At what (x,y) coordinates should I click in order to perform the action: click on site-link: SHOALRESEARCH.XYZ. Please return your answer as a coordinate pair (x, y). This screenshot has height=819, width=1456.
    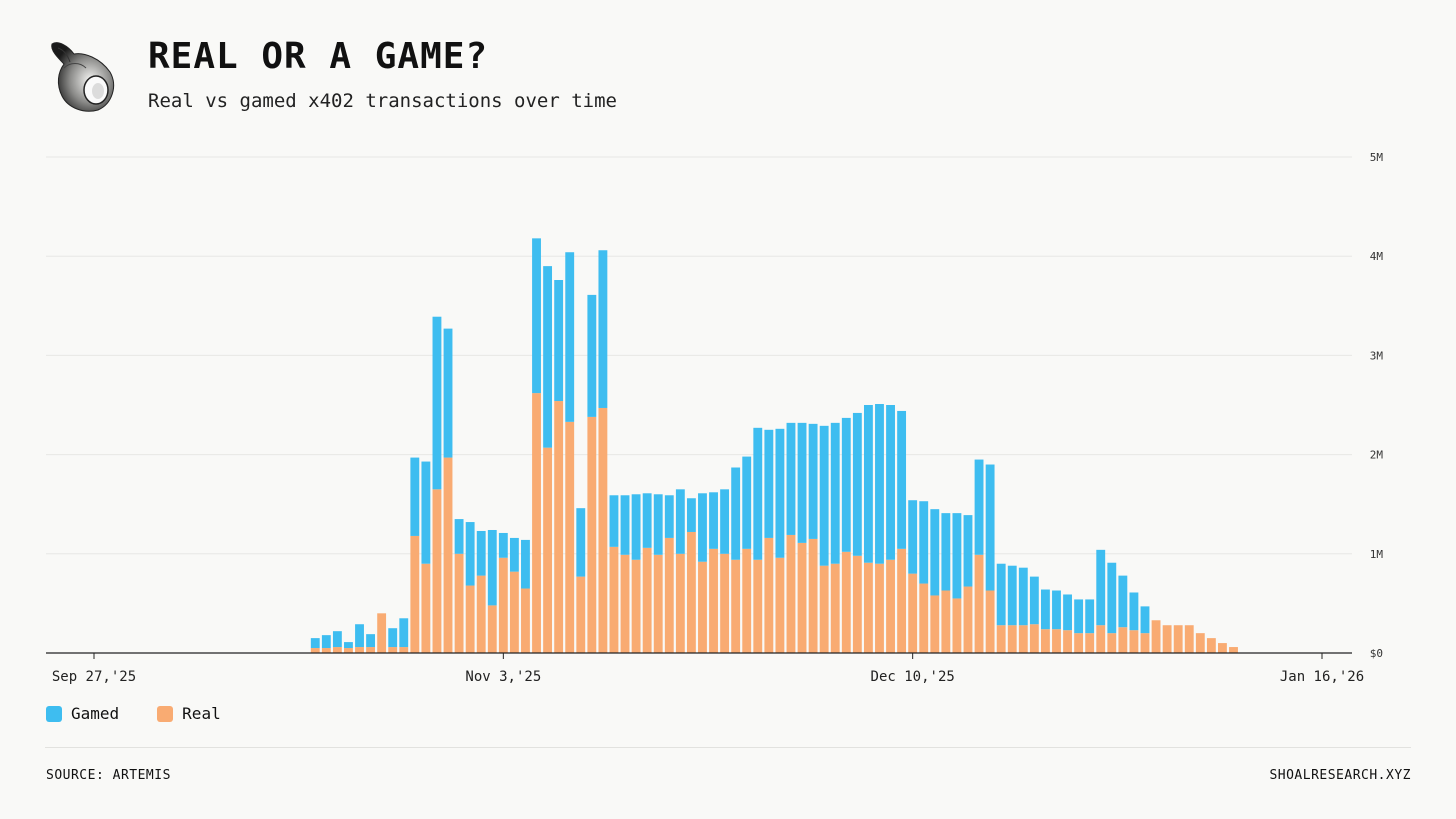
    Looking at the image, I should click on (1340, 775).